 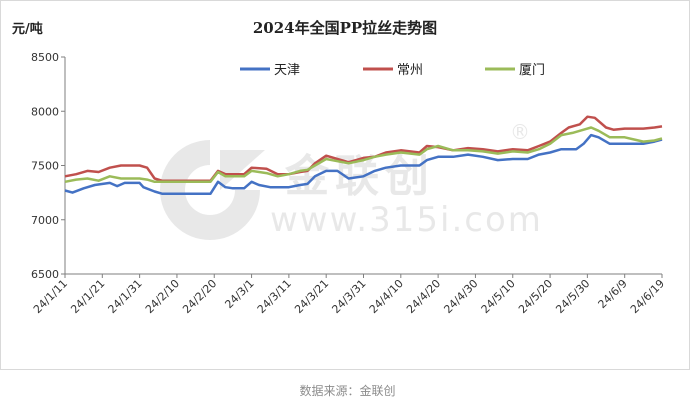 I want to click on x-tick-label: 24/3/1, so click(x=239, y=294).